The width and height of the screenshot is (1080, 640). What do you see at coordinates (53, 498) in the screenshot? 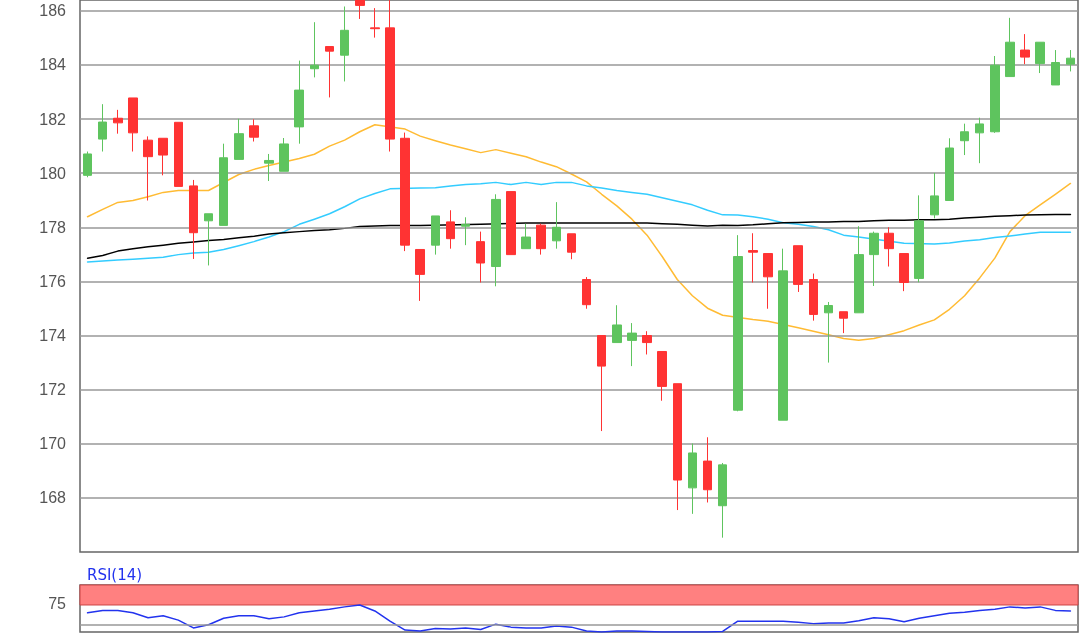
I see `y-tick-label: 168` at bounding box center [53, 498].